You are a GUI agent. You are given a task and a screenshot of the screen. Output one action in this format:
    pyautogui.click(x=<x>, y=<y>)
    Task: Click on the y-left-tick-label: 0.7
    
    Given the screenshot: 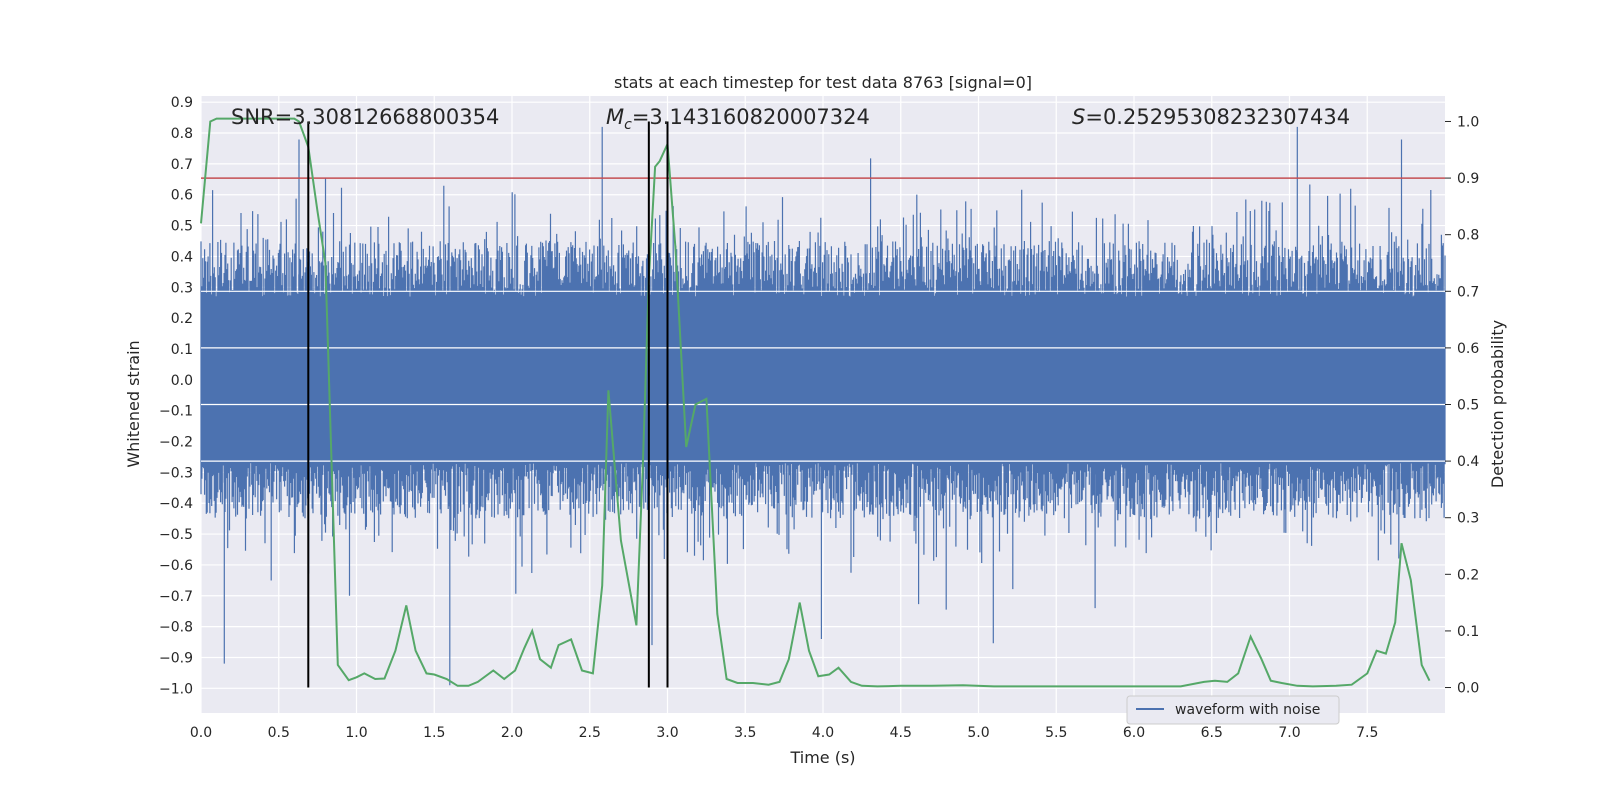 What is the action you would take?
    pyautogui.click(x=182, y=165)
    